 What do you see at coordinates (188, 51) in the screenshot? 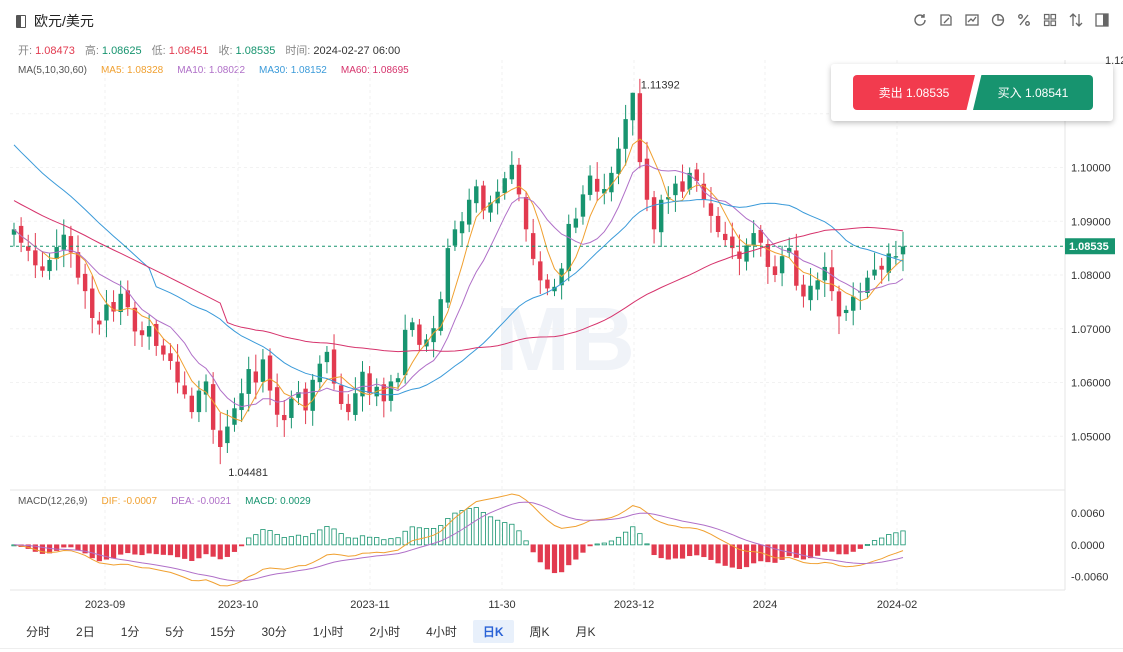
I see `low-value: 1.08451` at bounding box center [188, 51].